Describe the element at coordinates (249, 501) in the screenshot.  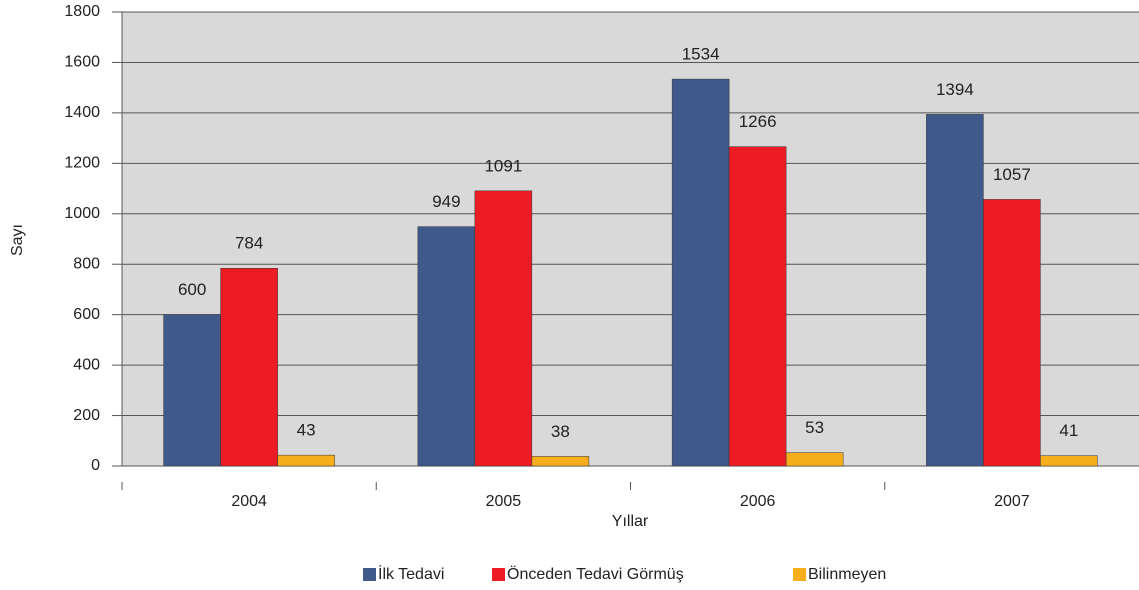
I see `x-tick-label: 2004` at that location.